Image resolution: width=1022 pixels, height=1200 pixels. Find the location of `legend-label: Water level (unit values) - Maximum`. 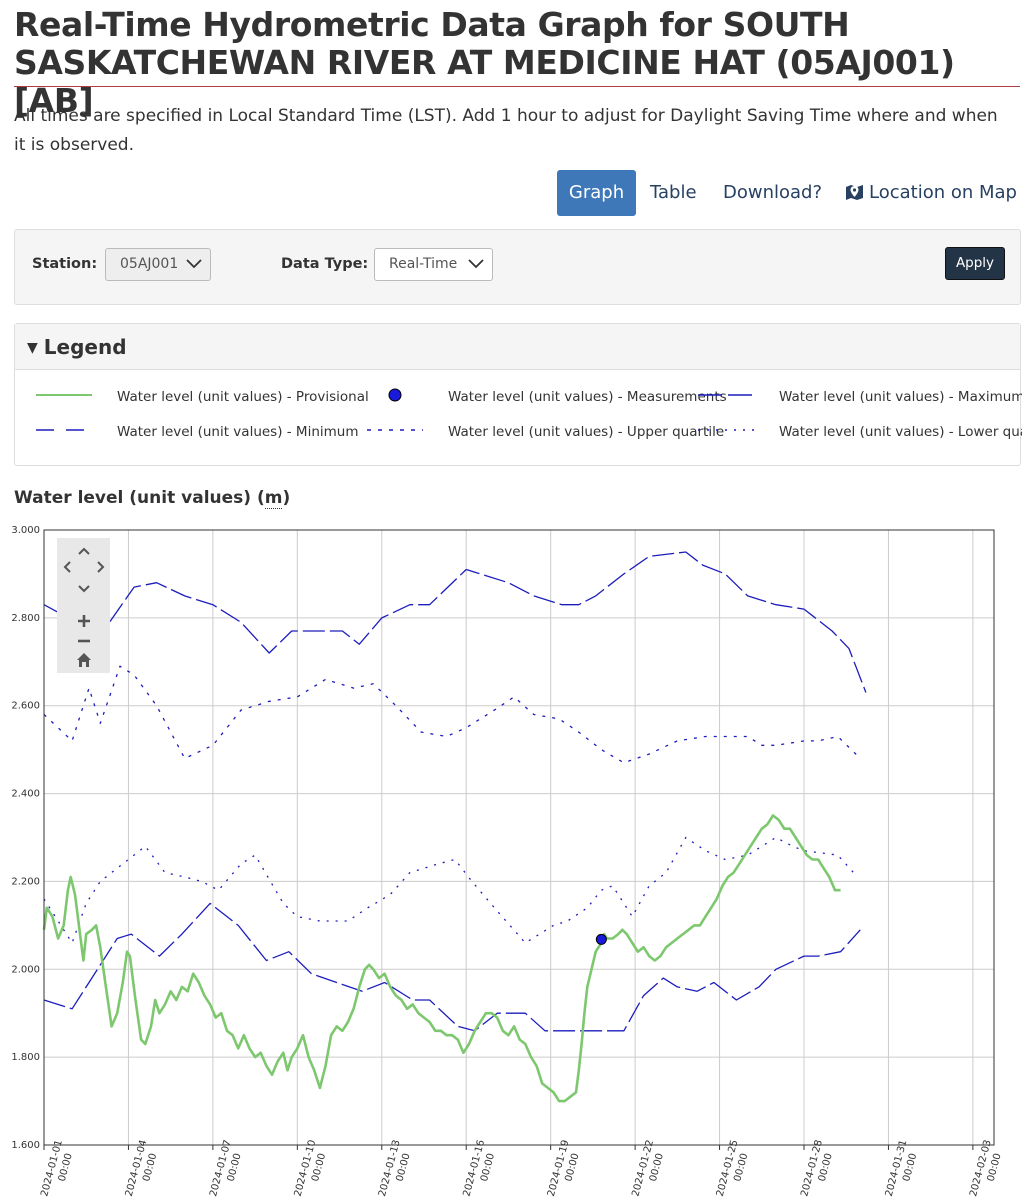

legend-label: Water level (unit values) - Maximum is located at coordinates (900, 397).